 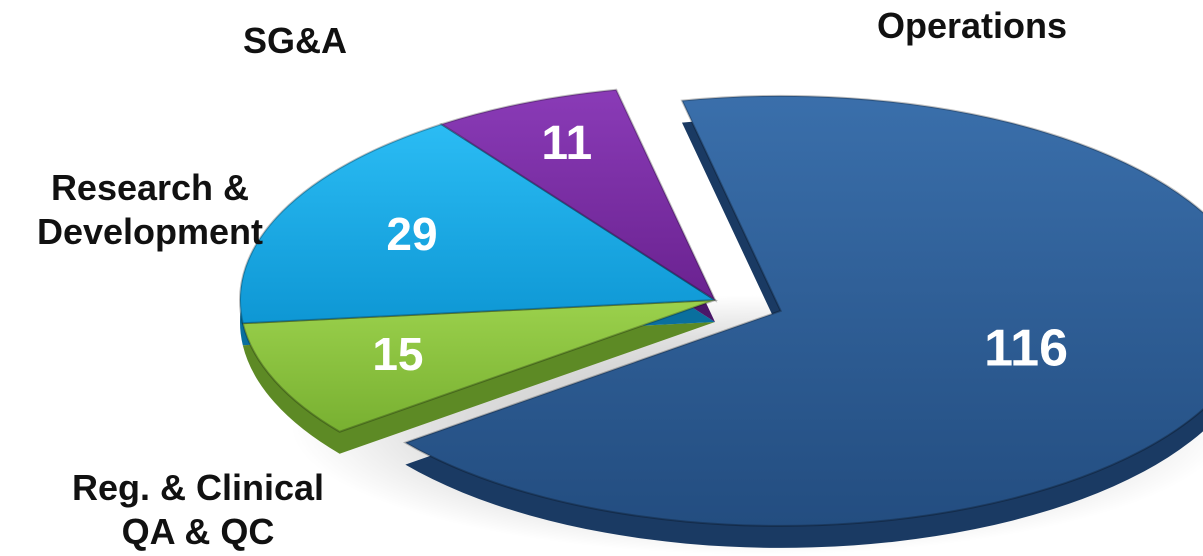 What do you see at coordinates (972, 25) in the screenshot?
I see `category-label-operations: Operations` at bounding box center [972, 25].